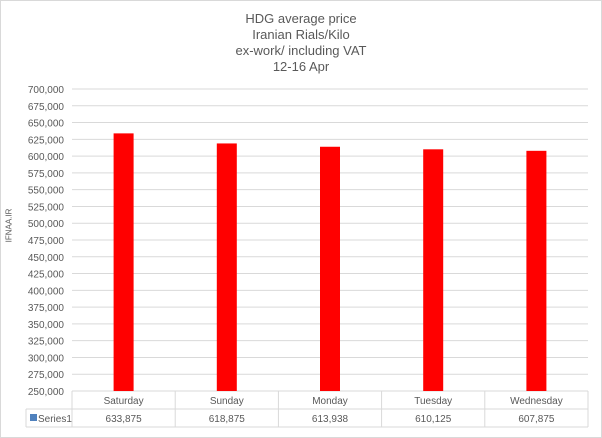 The width and height of the screenshot is (602, 438). I want to click on legend-key, so click(33, 417).